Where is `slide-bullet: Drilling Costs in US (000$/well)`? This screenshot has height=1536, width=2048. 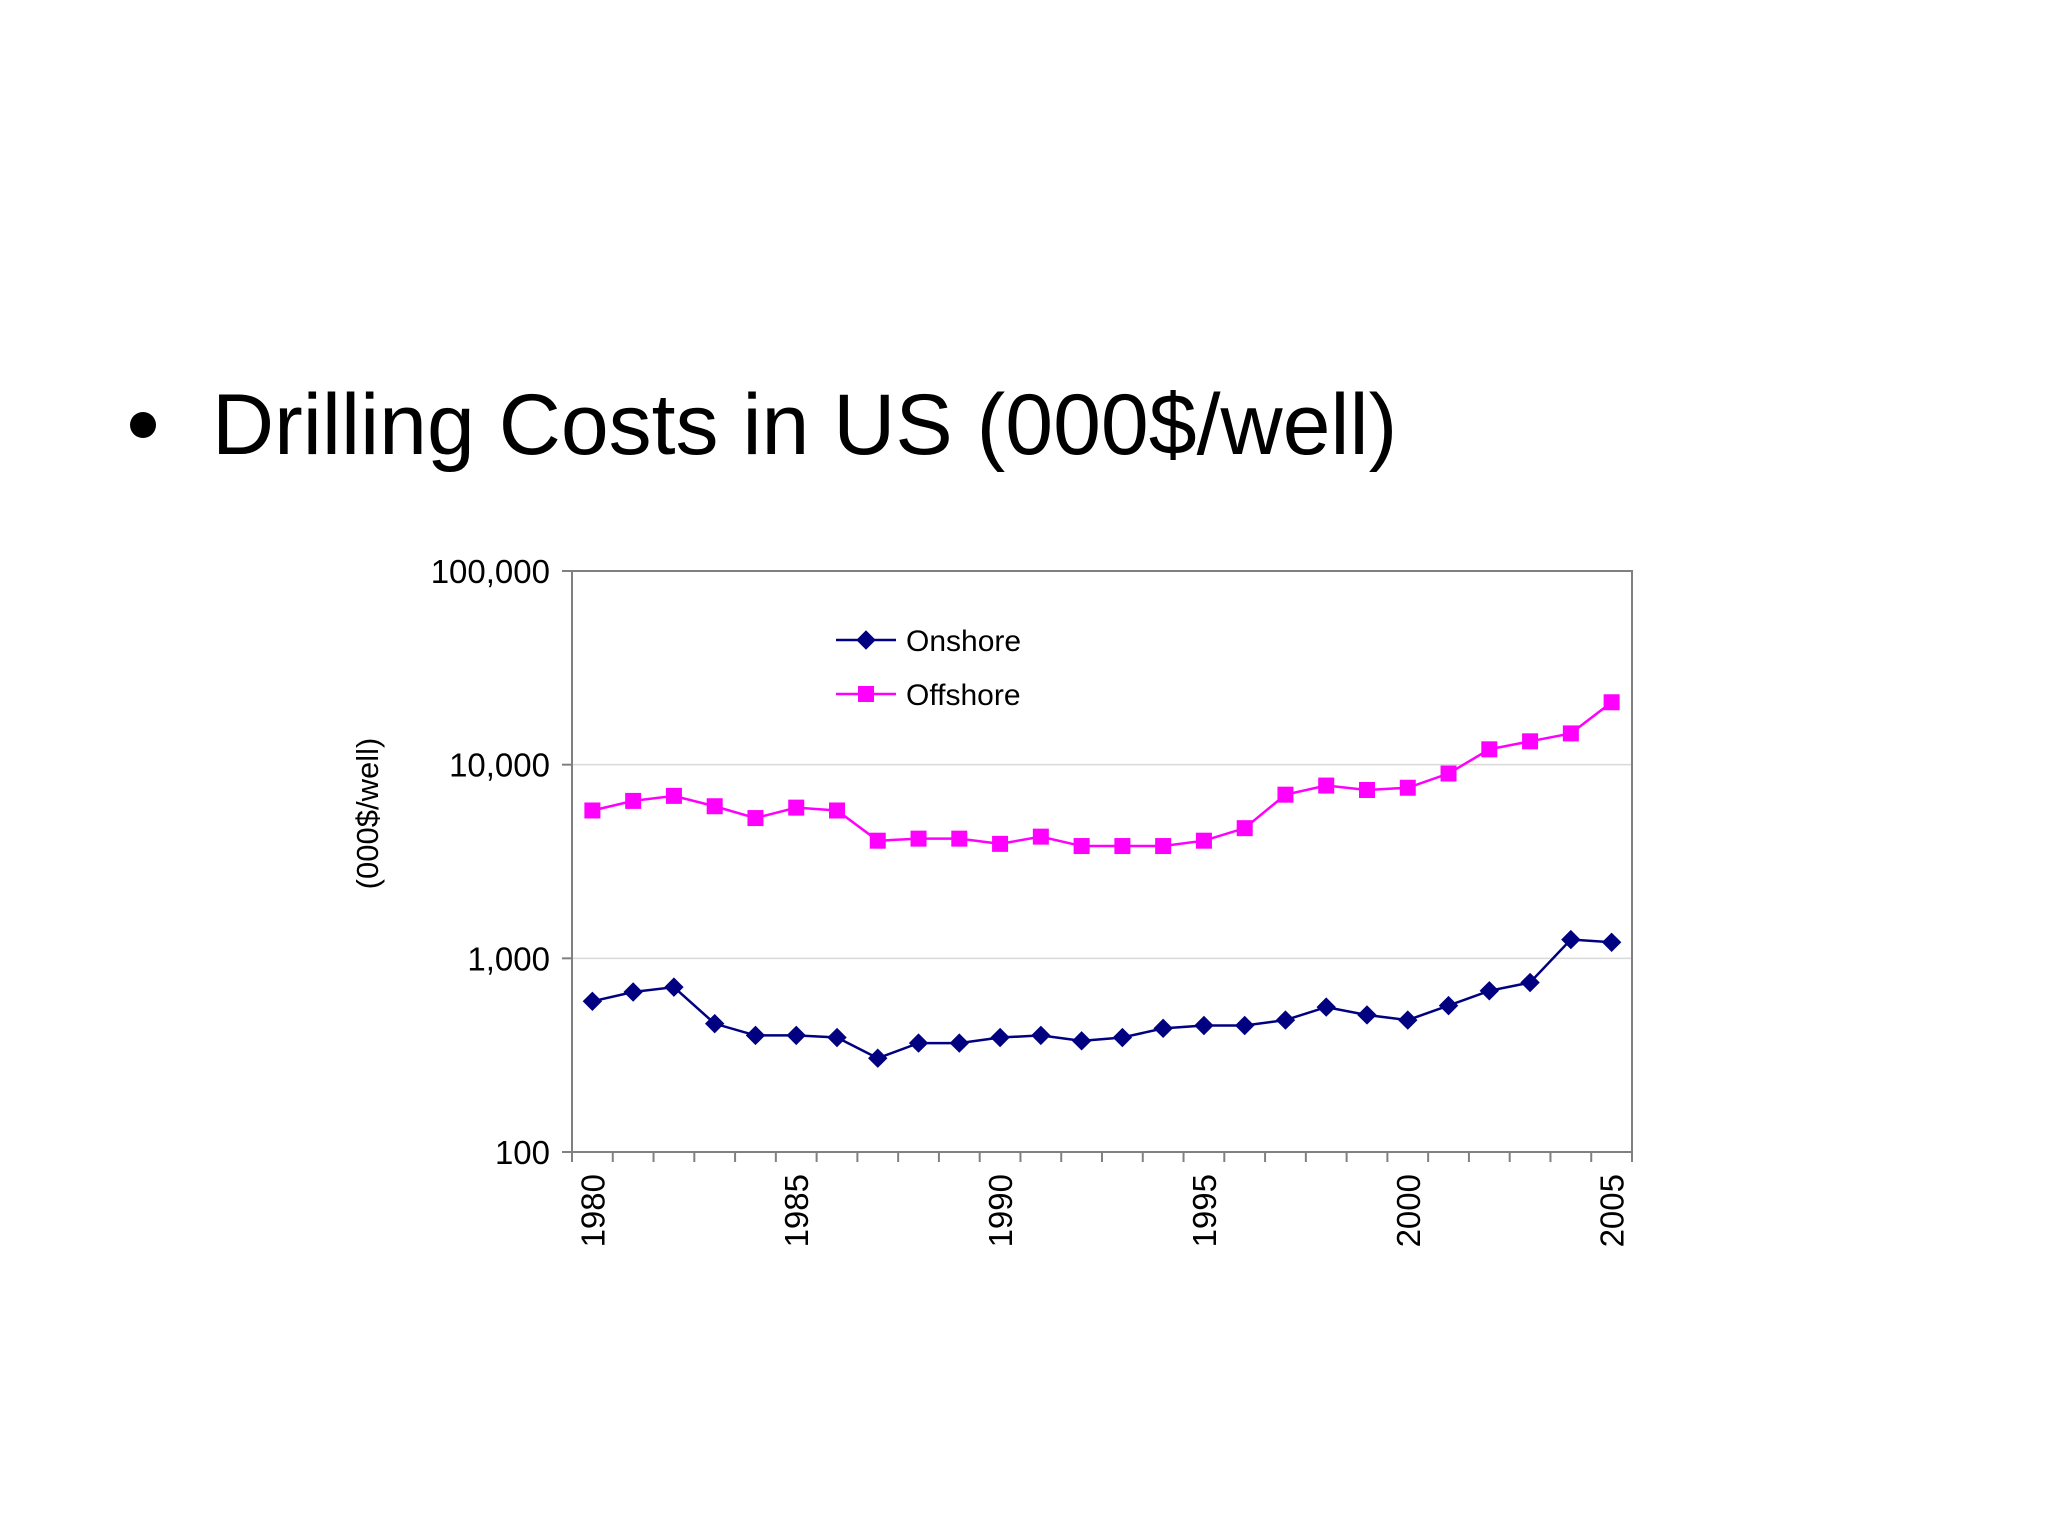 slide-bullet: Drilling Costs in US (000$/well) is located at coordinates (758, 425).